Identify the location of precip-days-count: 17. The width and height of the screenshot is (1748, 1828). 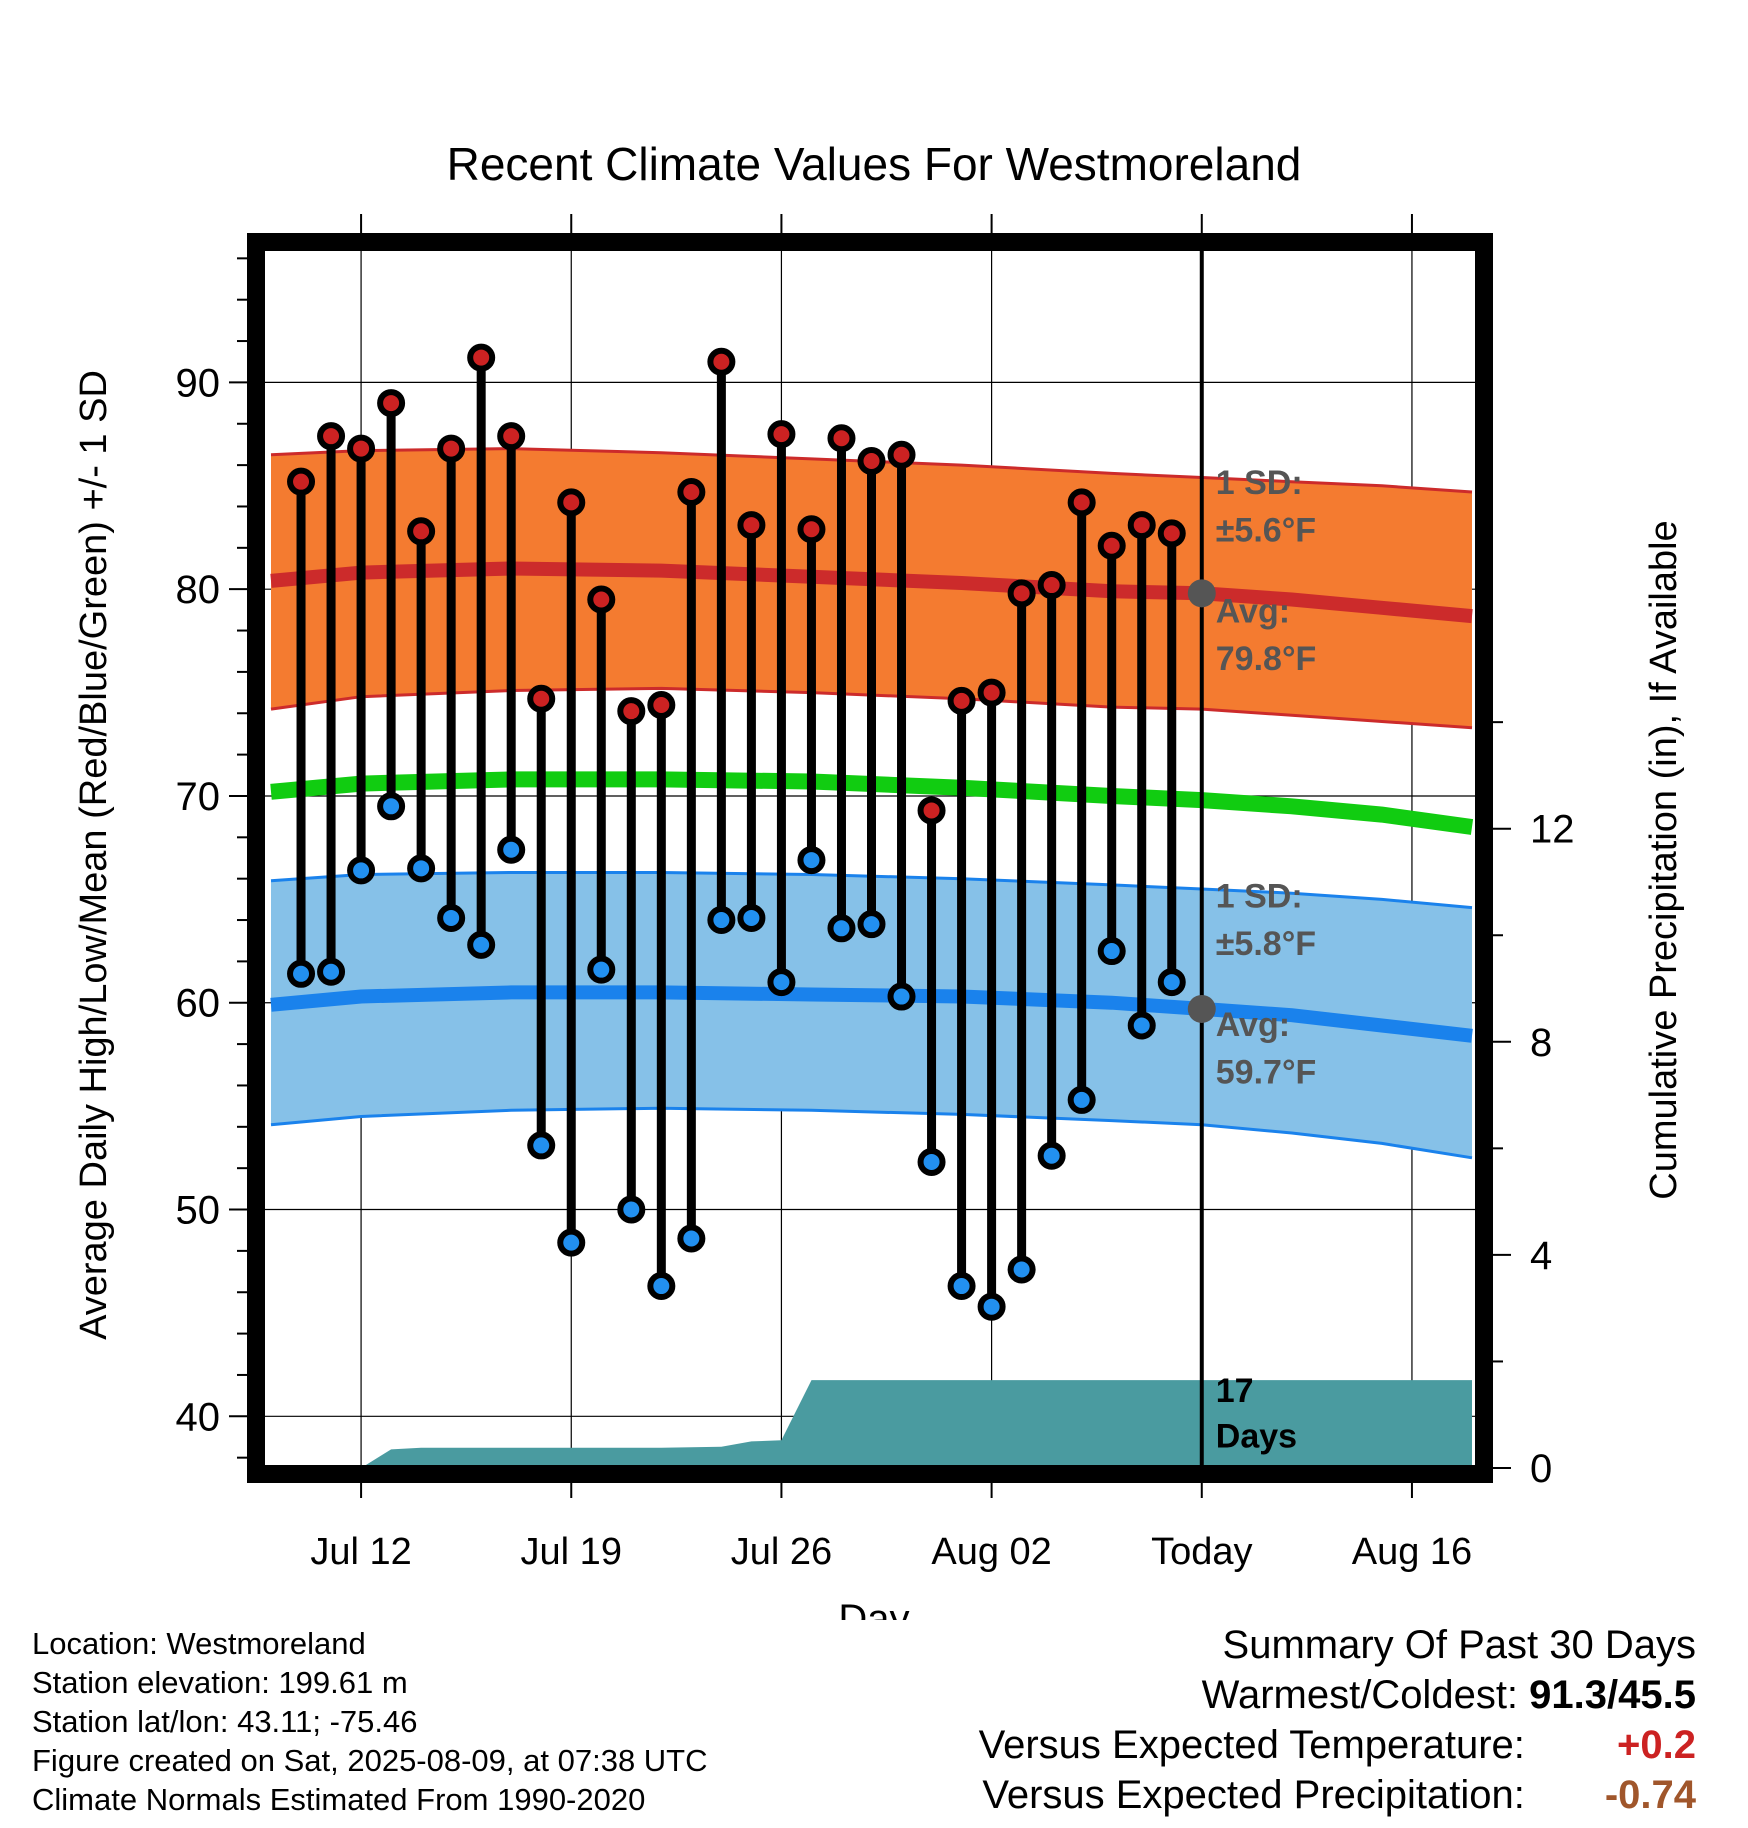
(1235, 1391).